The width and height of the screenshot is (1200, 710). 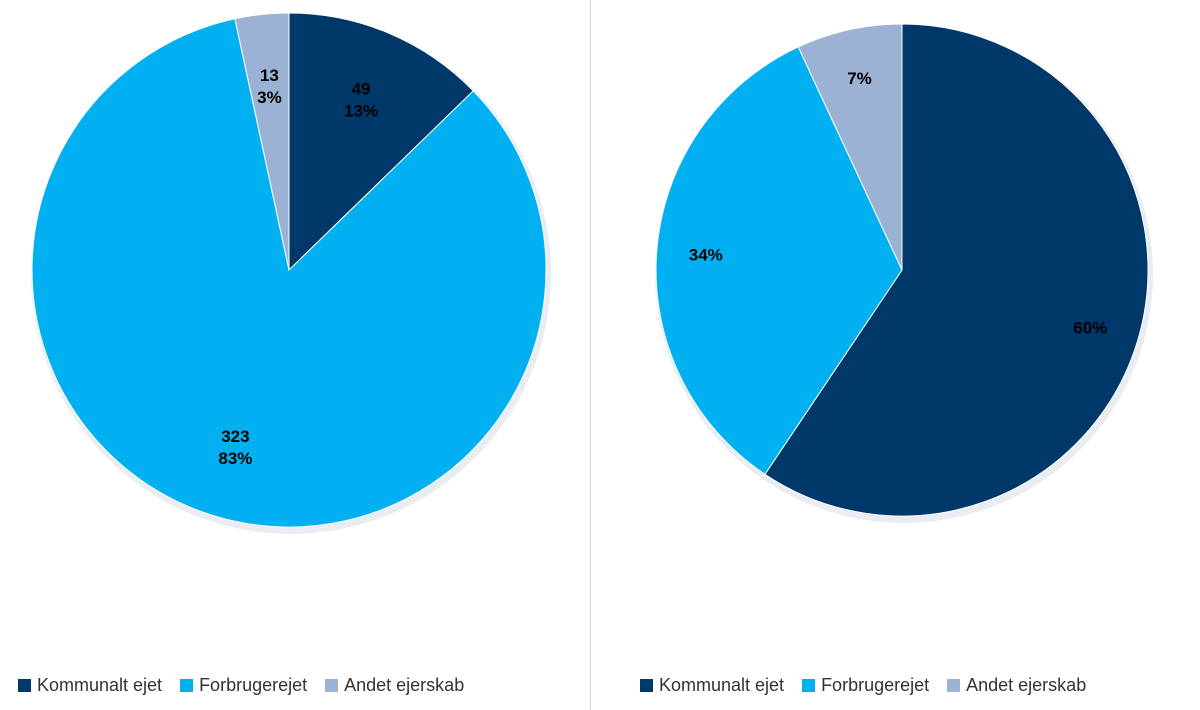 I want to click on pie-slice-kommunalt, so click(x=381, y=142).